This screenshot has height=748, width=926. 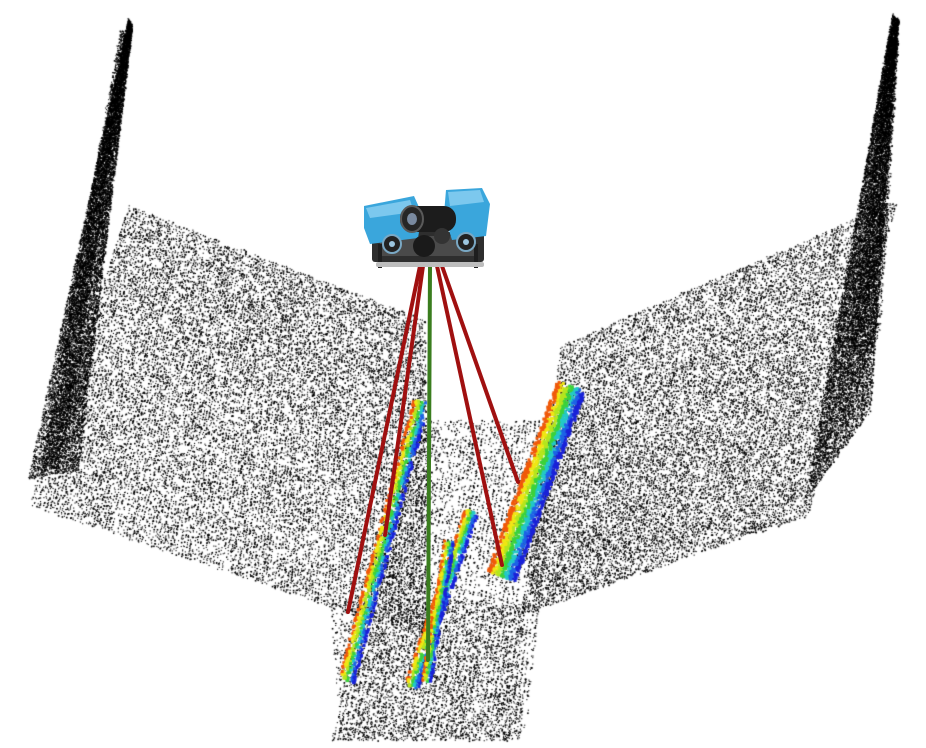 What do you see at coordinates (433, 463) in the screenshot?
I see `sonar-beams` at bounding box center [433, 463].